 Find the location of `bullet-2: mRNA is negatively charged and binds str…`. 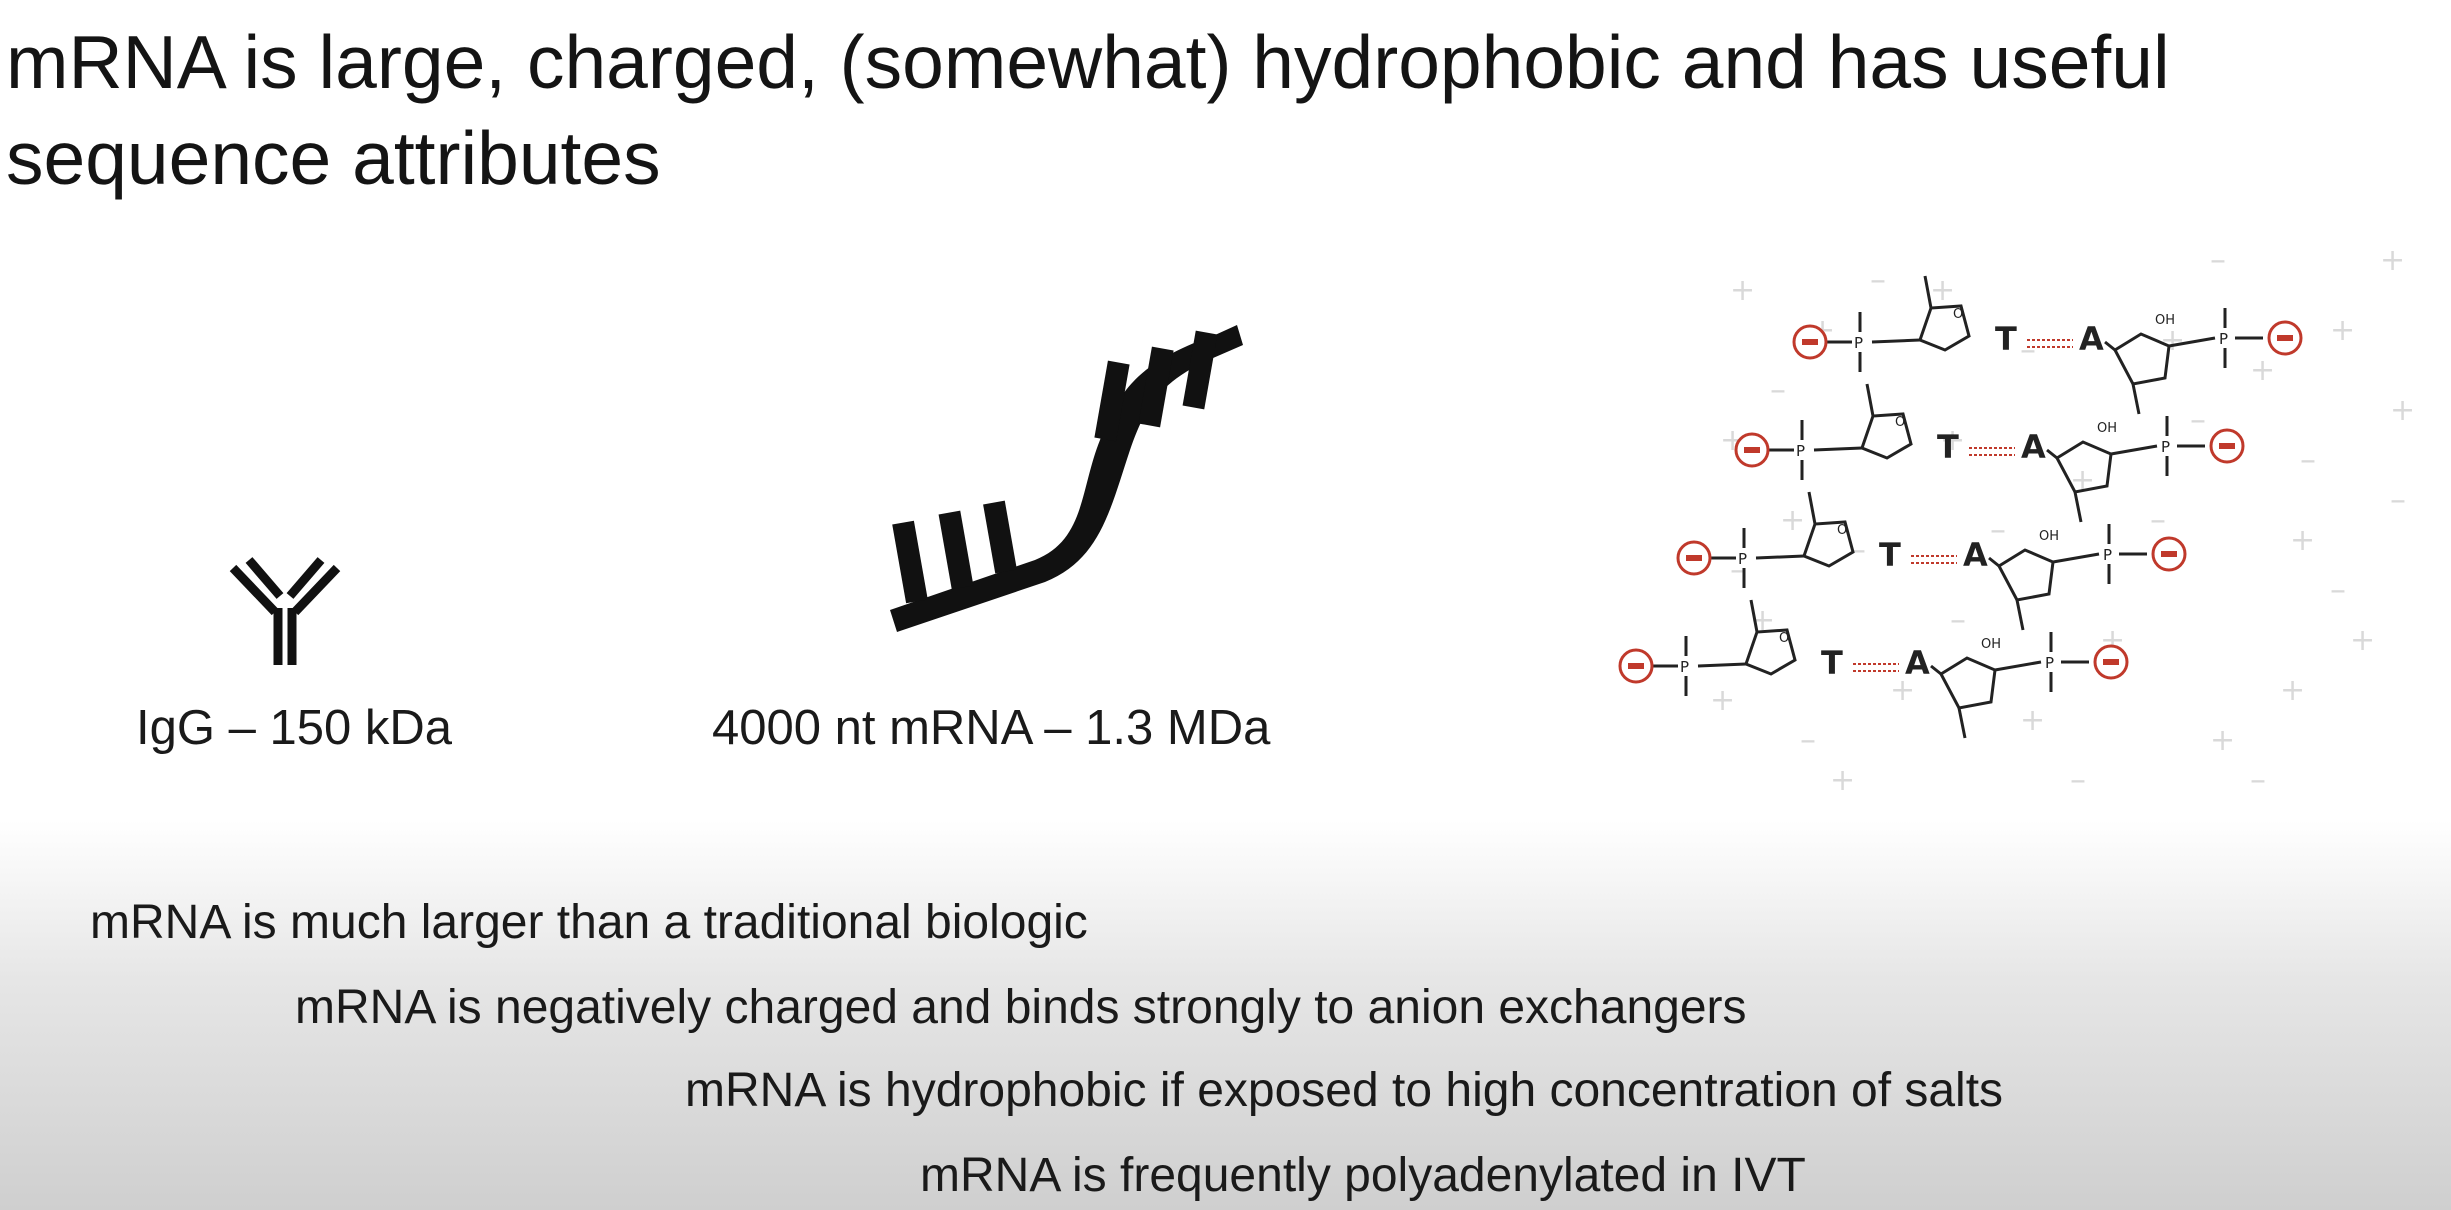

bullet-2: mRNA is negatively charged and binds str… is located at coordinates (1021, 1007).